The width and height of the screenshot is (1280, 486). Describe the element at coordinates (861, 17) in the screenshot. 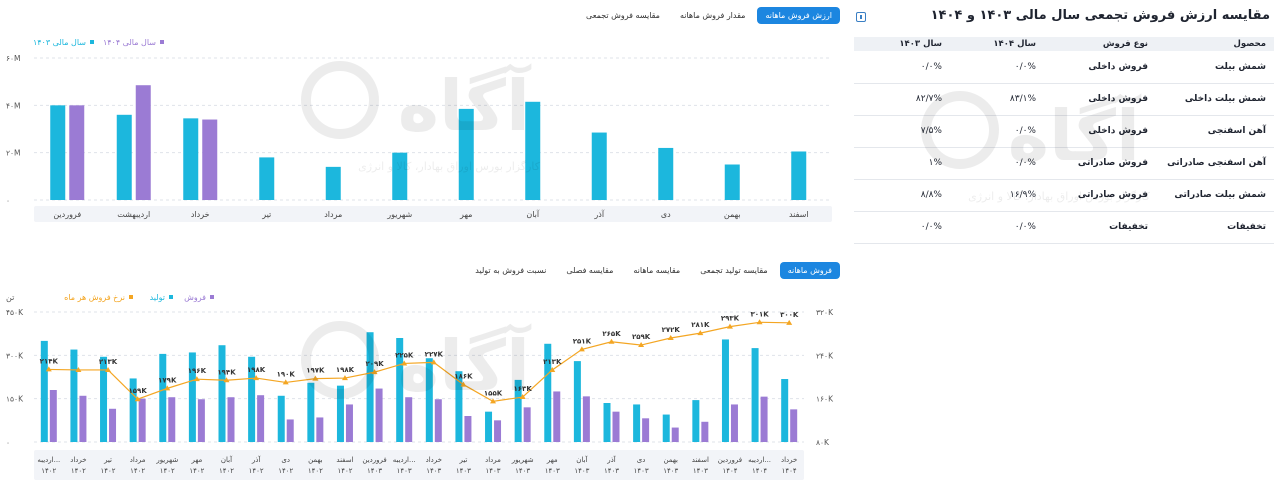

I see `info-icon` at that location.